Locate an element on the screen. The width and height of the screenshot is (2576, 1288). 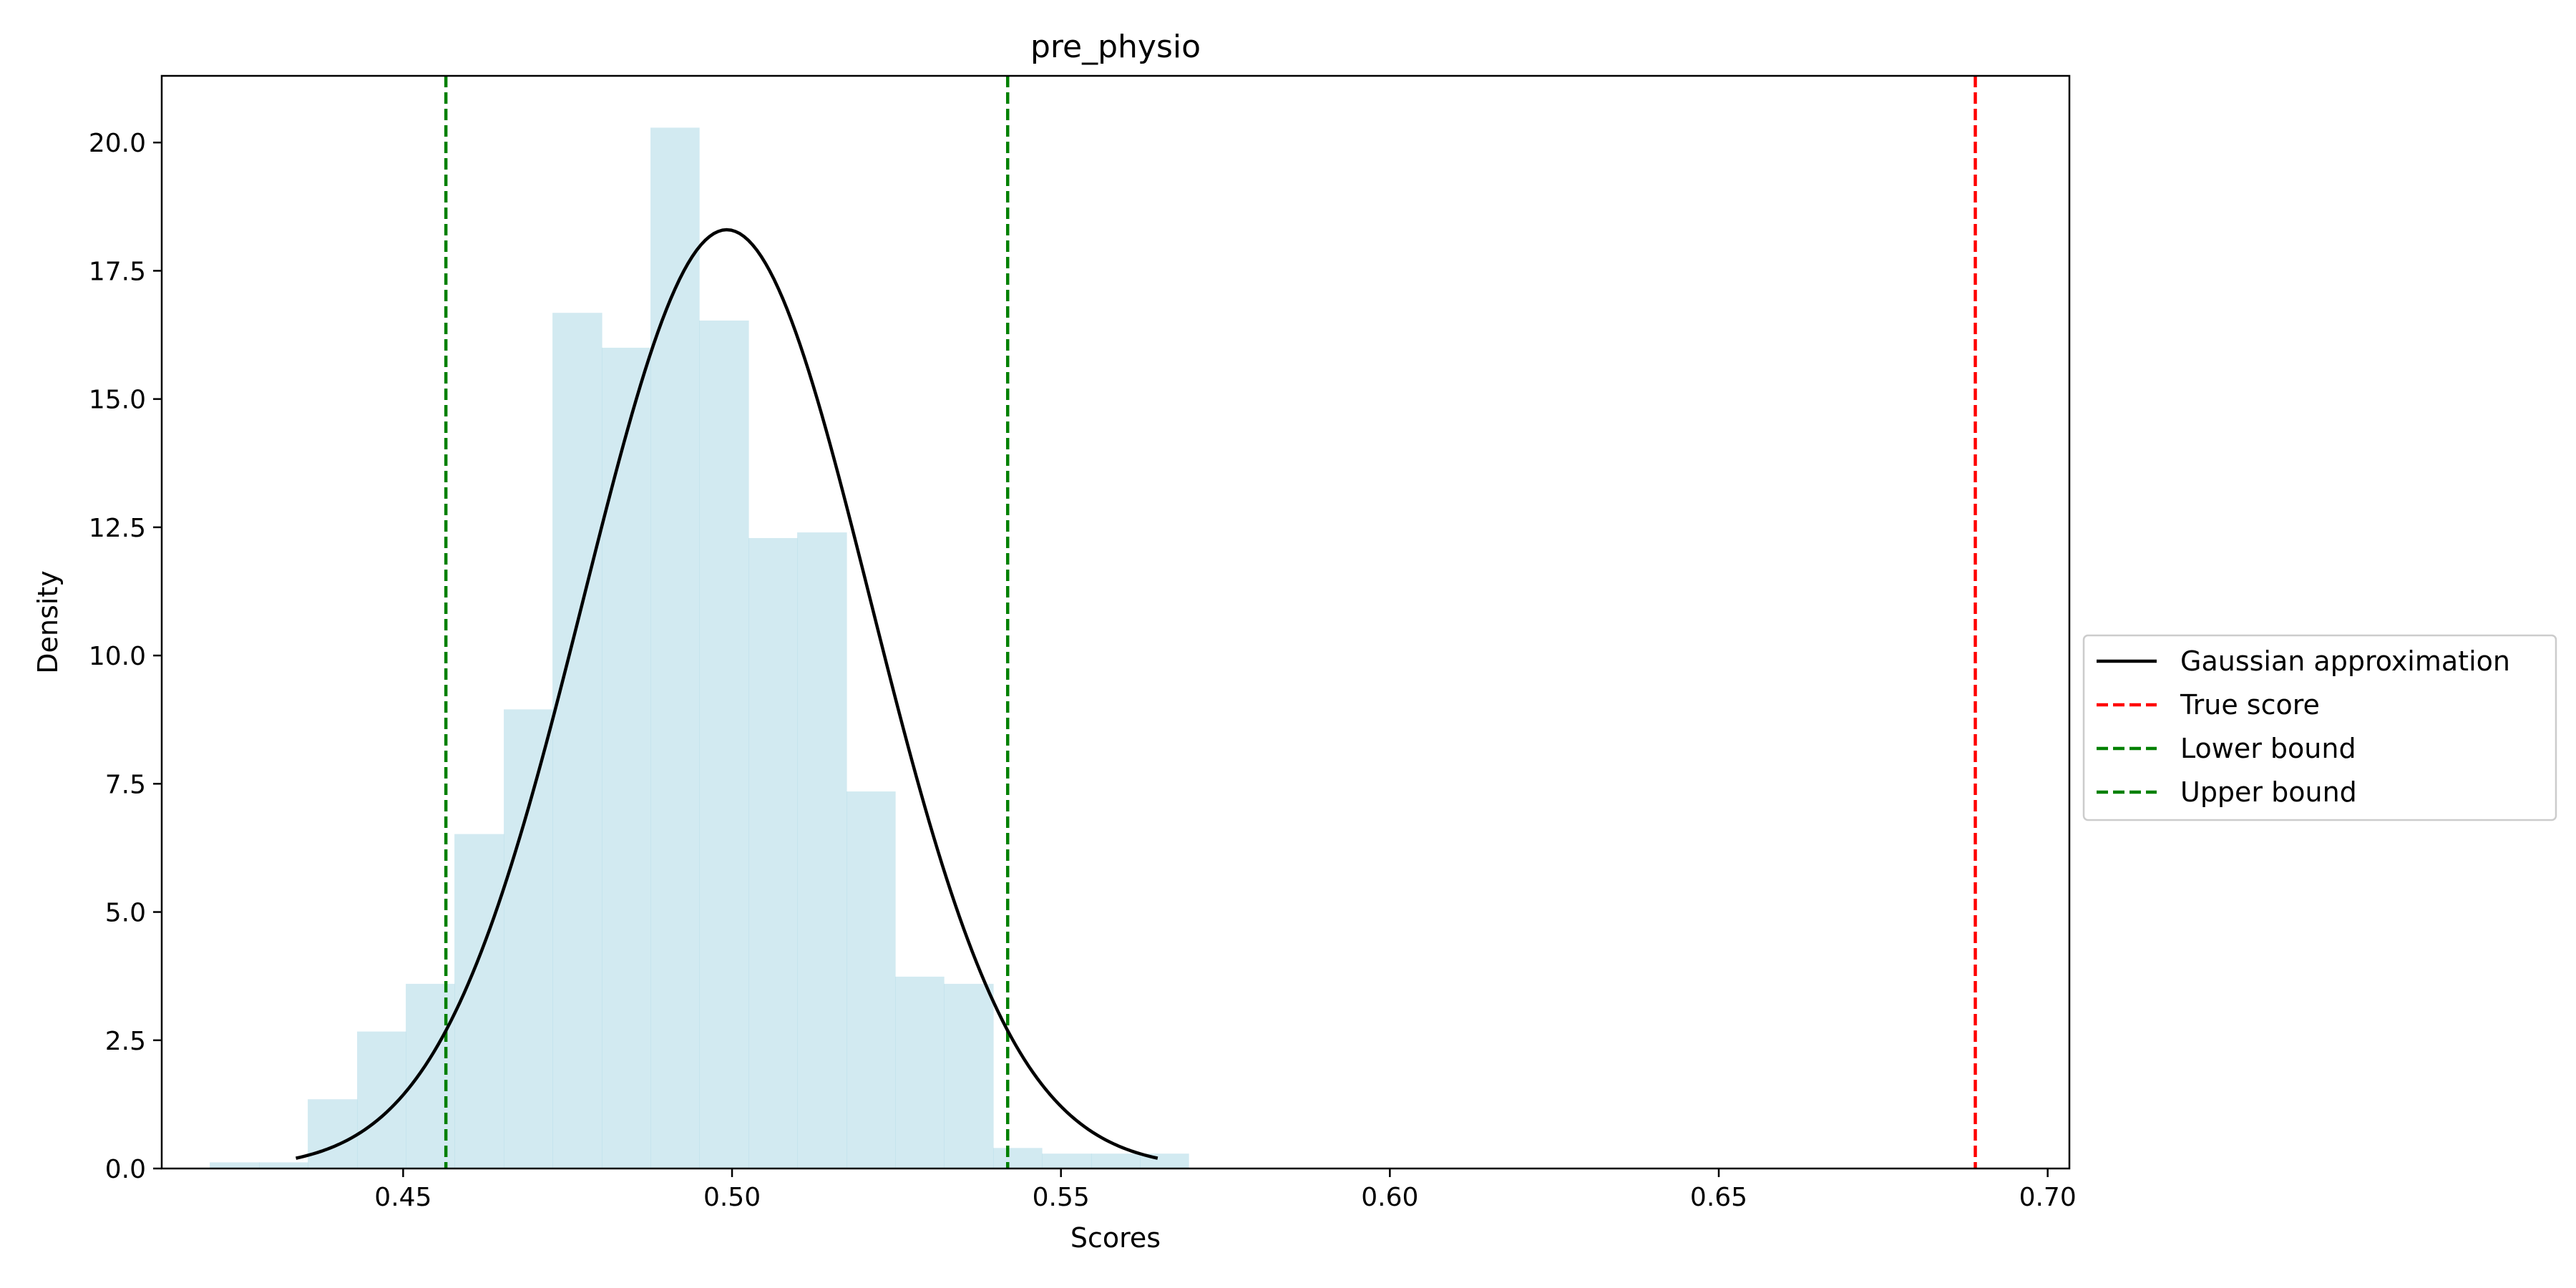
y-tick-label: 17.5 is located at coordinates (117, 271).